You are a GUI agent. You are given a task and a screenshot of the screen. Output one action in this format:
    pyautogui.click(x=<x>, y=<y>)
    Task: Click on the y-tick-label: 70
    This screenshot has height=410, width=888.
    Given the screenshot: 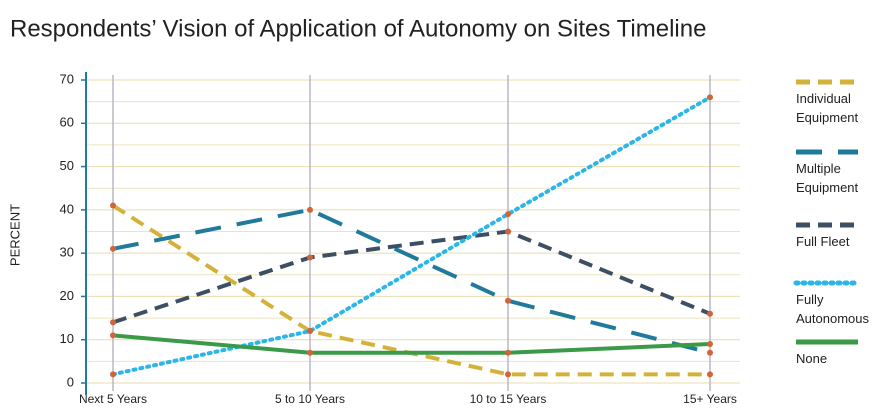 What is the action you would take?
    pyautogui.click(x=67, y=78)
    